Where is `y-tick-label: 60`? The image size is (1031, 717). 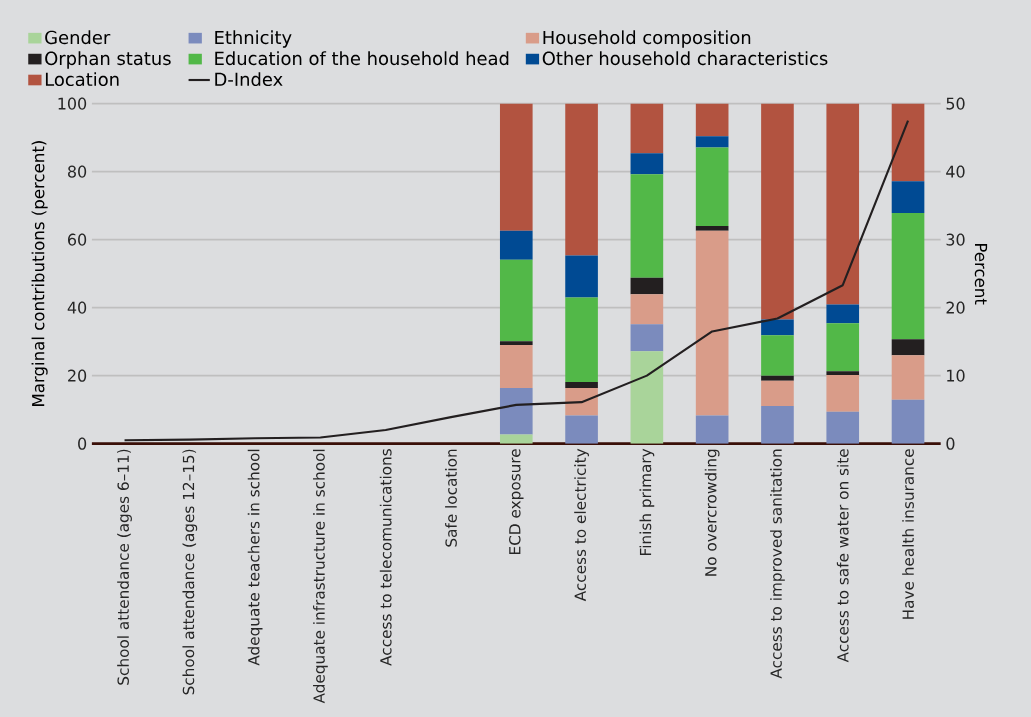
y-tick-label: 60 is located at coordinates (77, 239).